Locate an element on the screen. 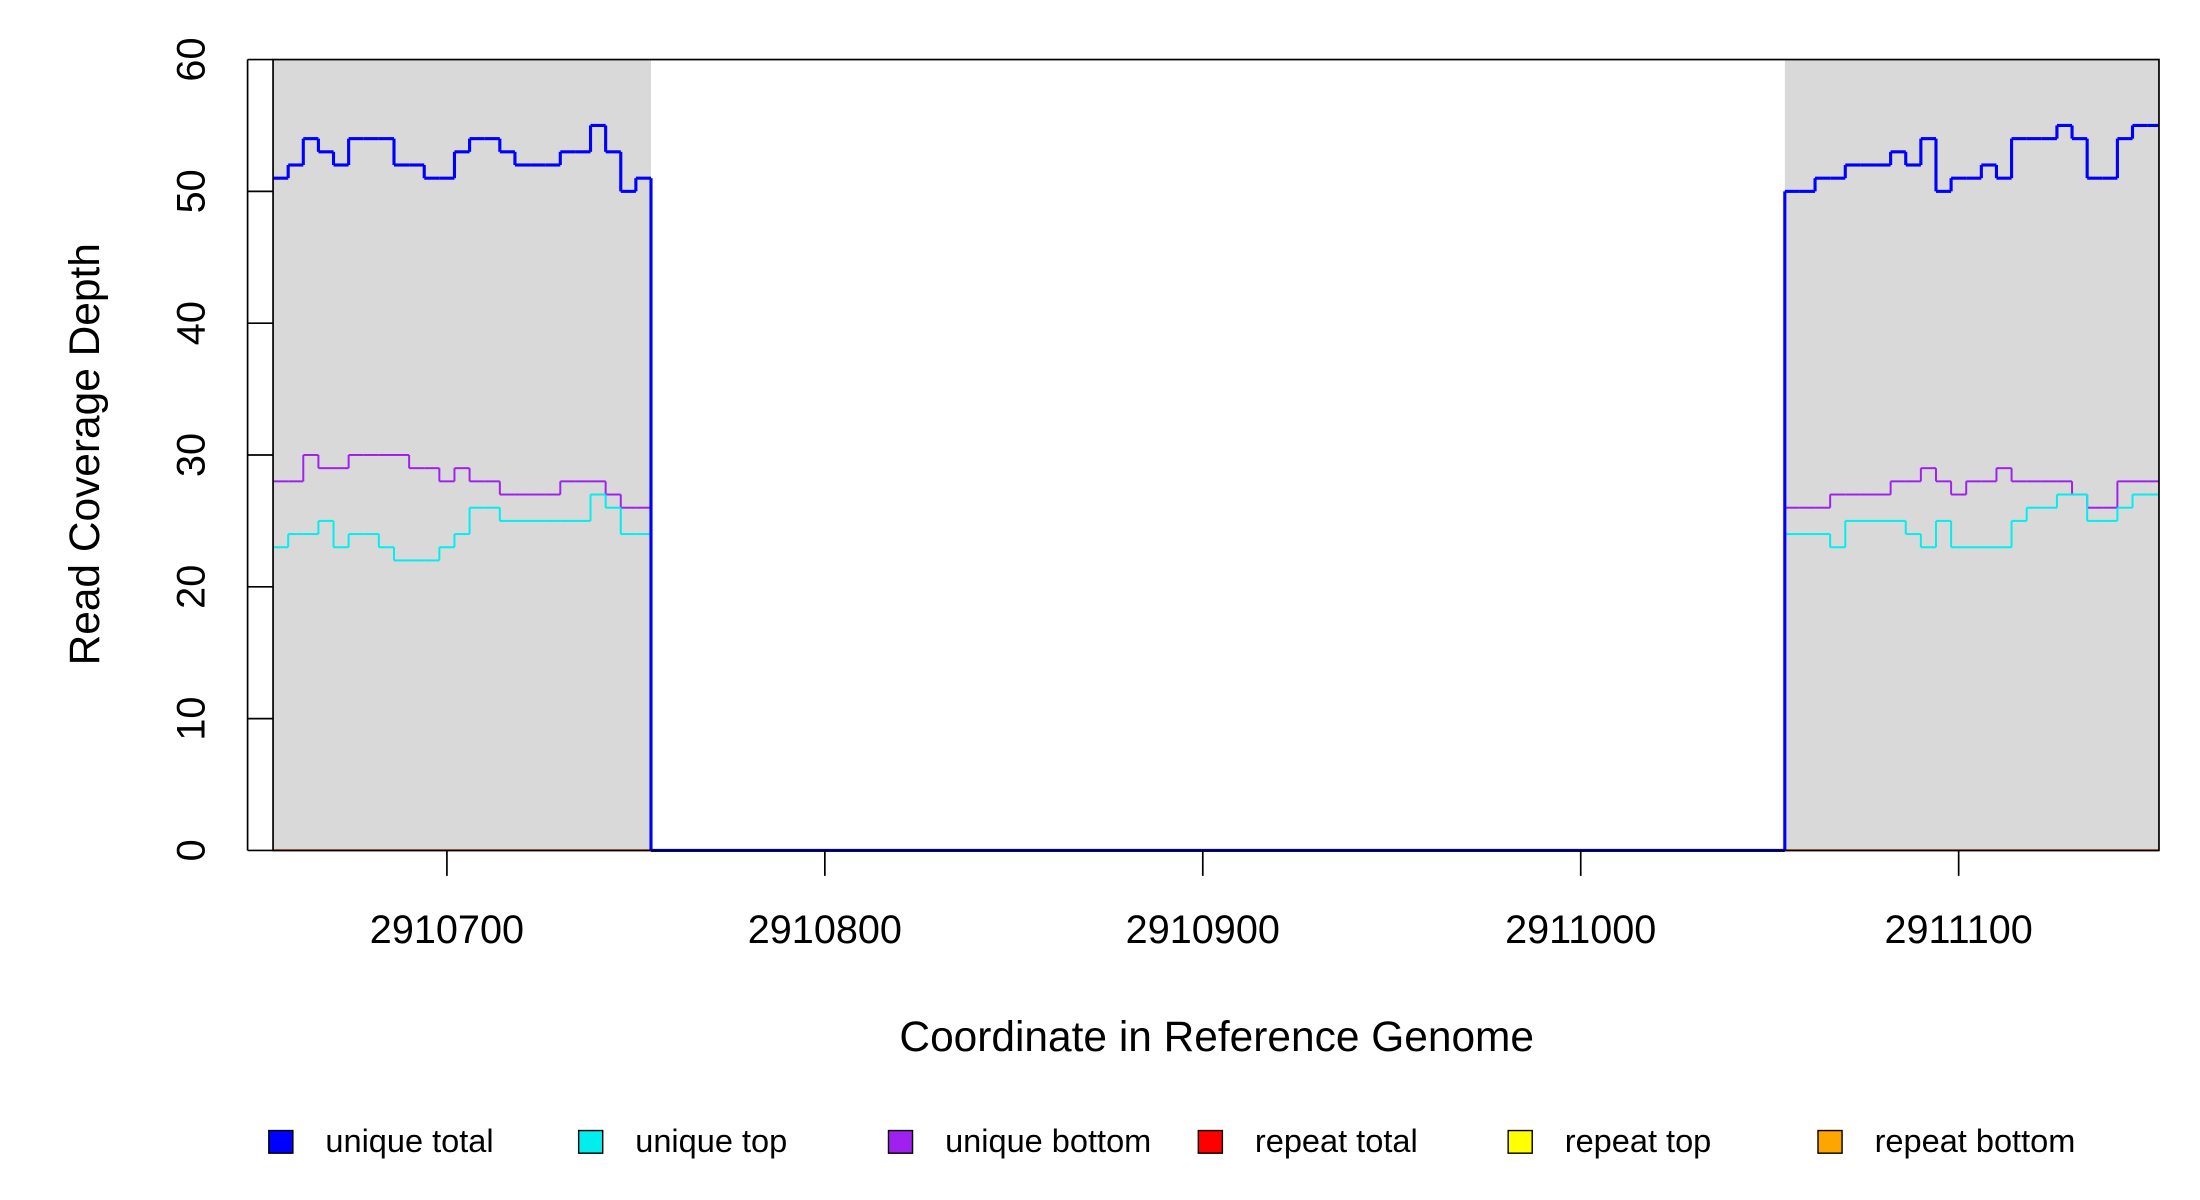  y-tick-label: 40 is located at coordinates (191, 323).